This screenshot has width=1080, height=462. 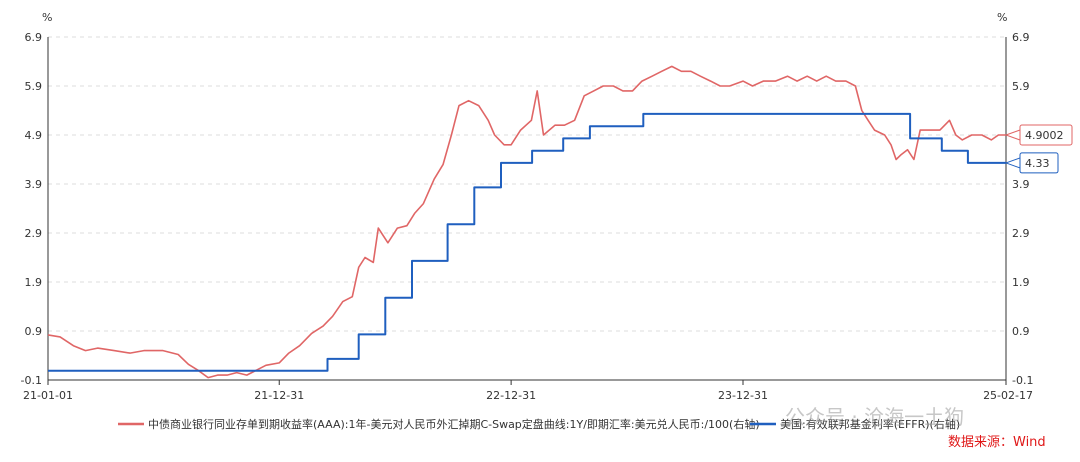 I want to click on source-text: 数据来源：Wind, so click(x=997, y=442).